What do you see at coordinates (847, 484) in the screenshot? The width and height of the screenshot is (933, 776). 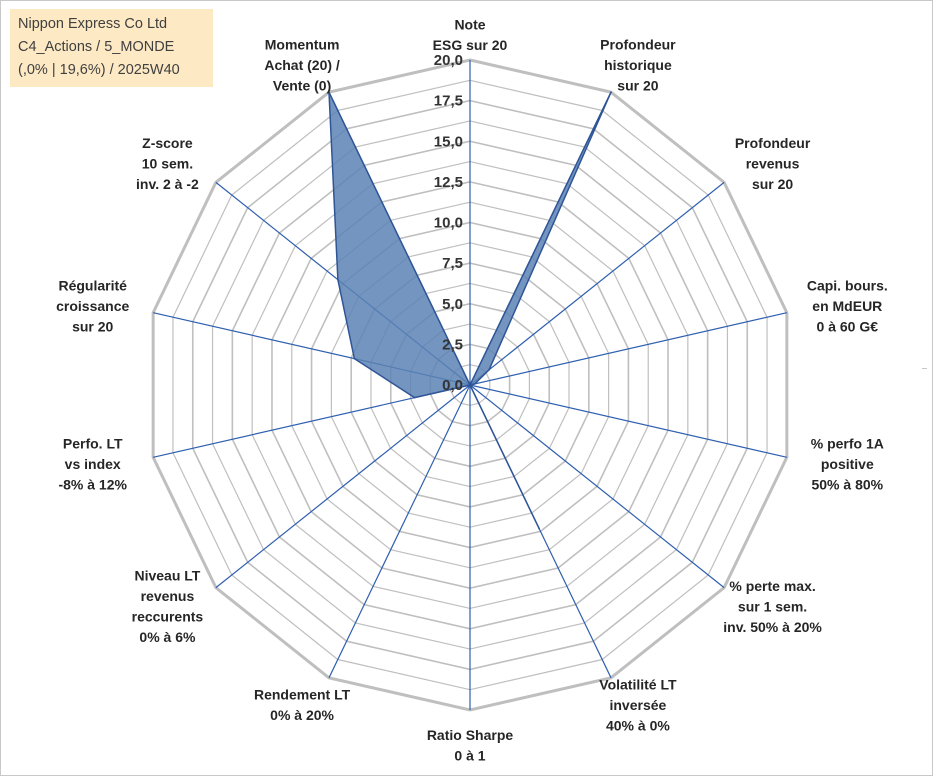 I see `axis-label-line: 50% à 80%` at bounding box center [847, 484].